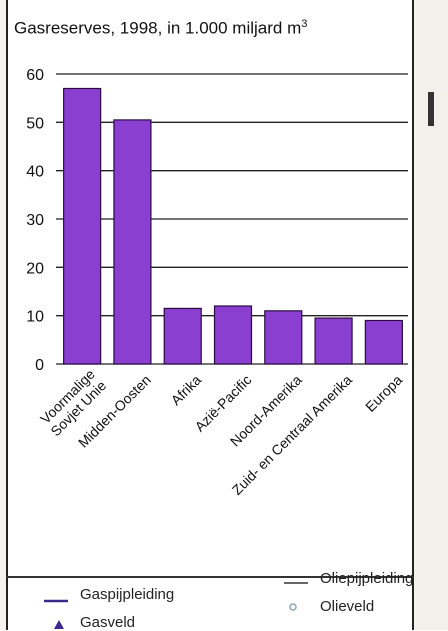 The width and height of the screenshot is (448, 631). Describe the element at coordinates (108, 622) in the screenshot. I see `legend-gas-field: Gasveld` at that location.